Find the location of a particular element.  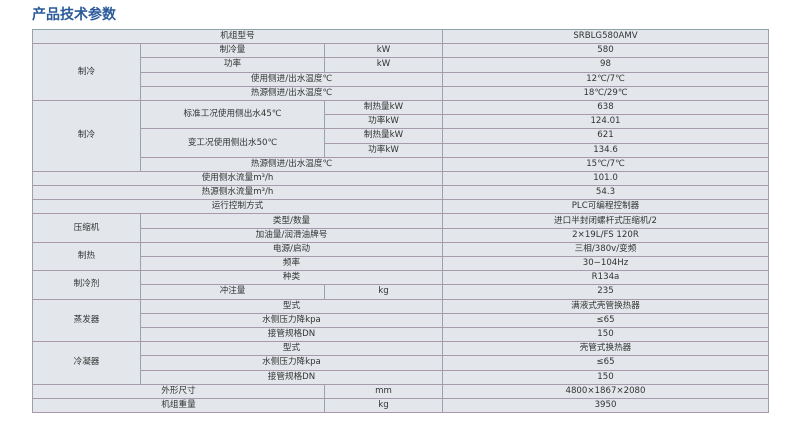

row-label: 种类 is located at coordinates (291, 278).